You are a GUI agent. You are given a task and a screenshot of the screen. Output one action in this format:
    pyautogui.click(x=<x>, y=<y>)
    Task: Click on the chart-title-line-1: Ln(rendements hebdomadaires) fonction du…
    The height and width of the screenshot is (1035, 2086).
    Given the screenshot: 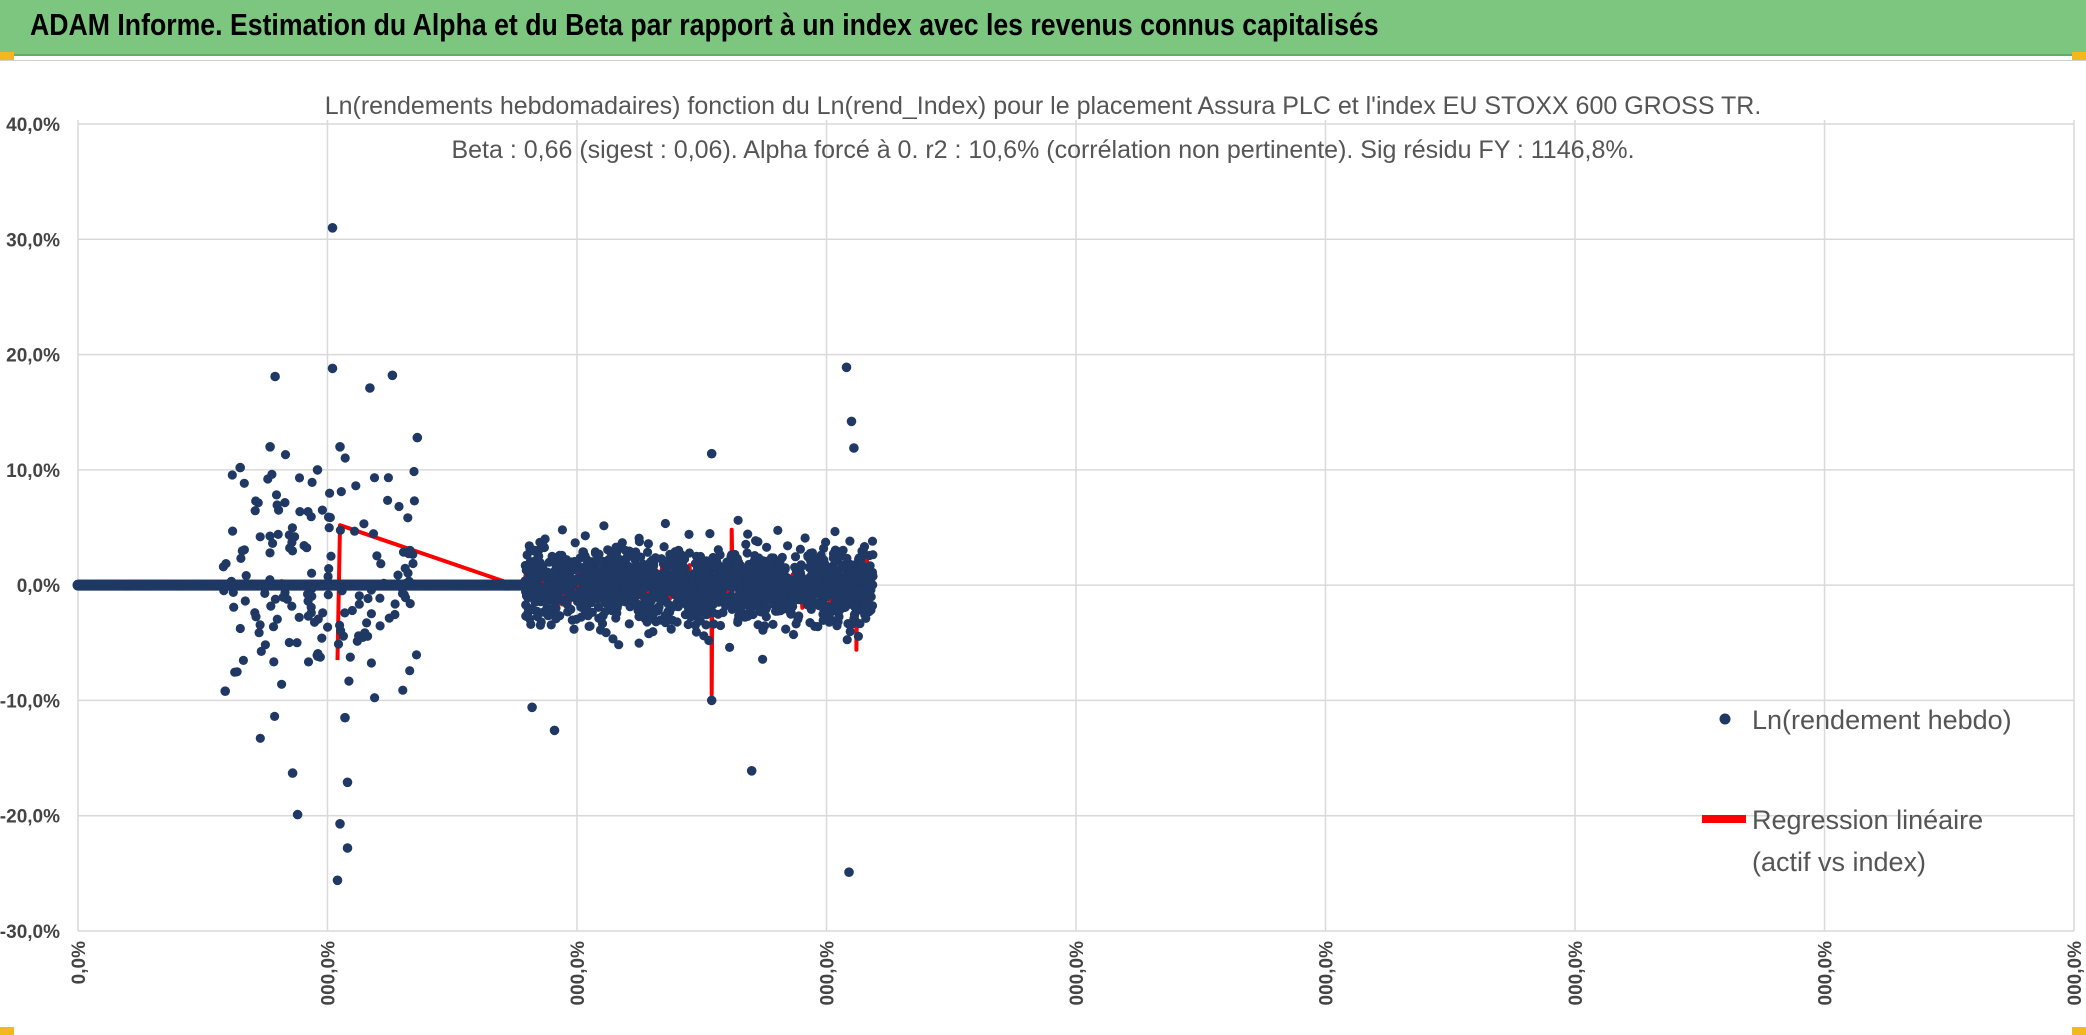 What is the action you would take?
    pyautogui.click(x=1043, y=106)
    